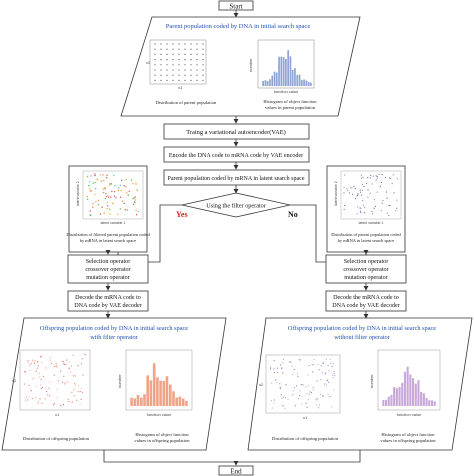 The height and width of the screenshot is (476, 474). Describe the element at coordinates (336, 193) in the screenshot. I see `right-latent-ylabel: latent variable 2` at that location.